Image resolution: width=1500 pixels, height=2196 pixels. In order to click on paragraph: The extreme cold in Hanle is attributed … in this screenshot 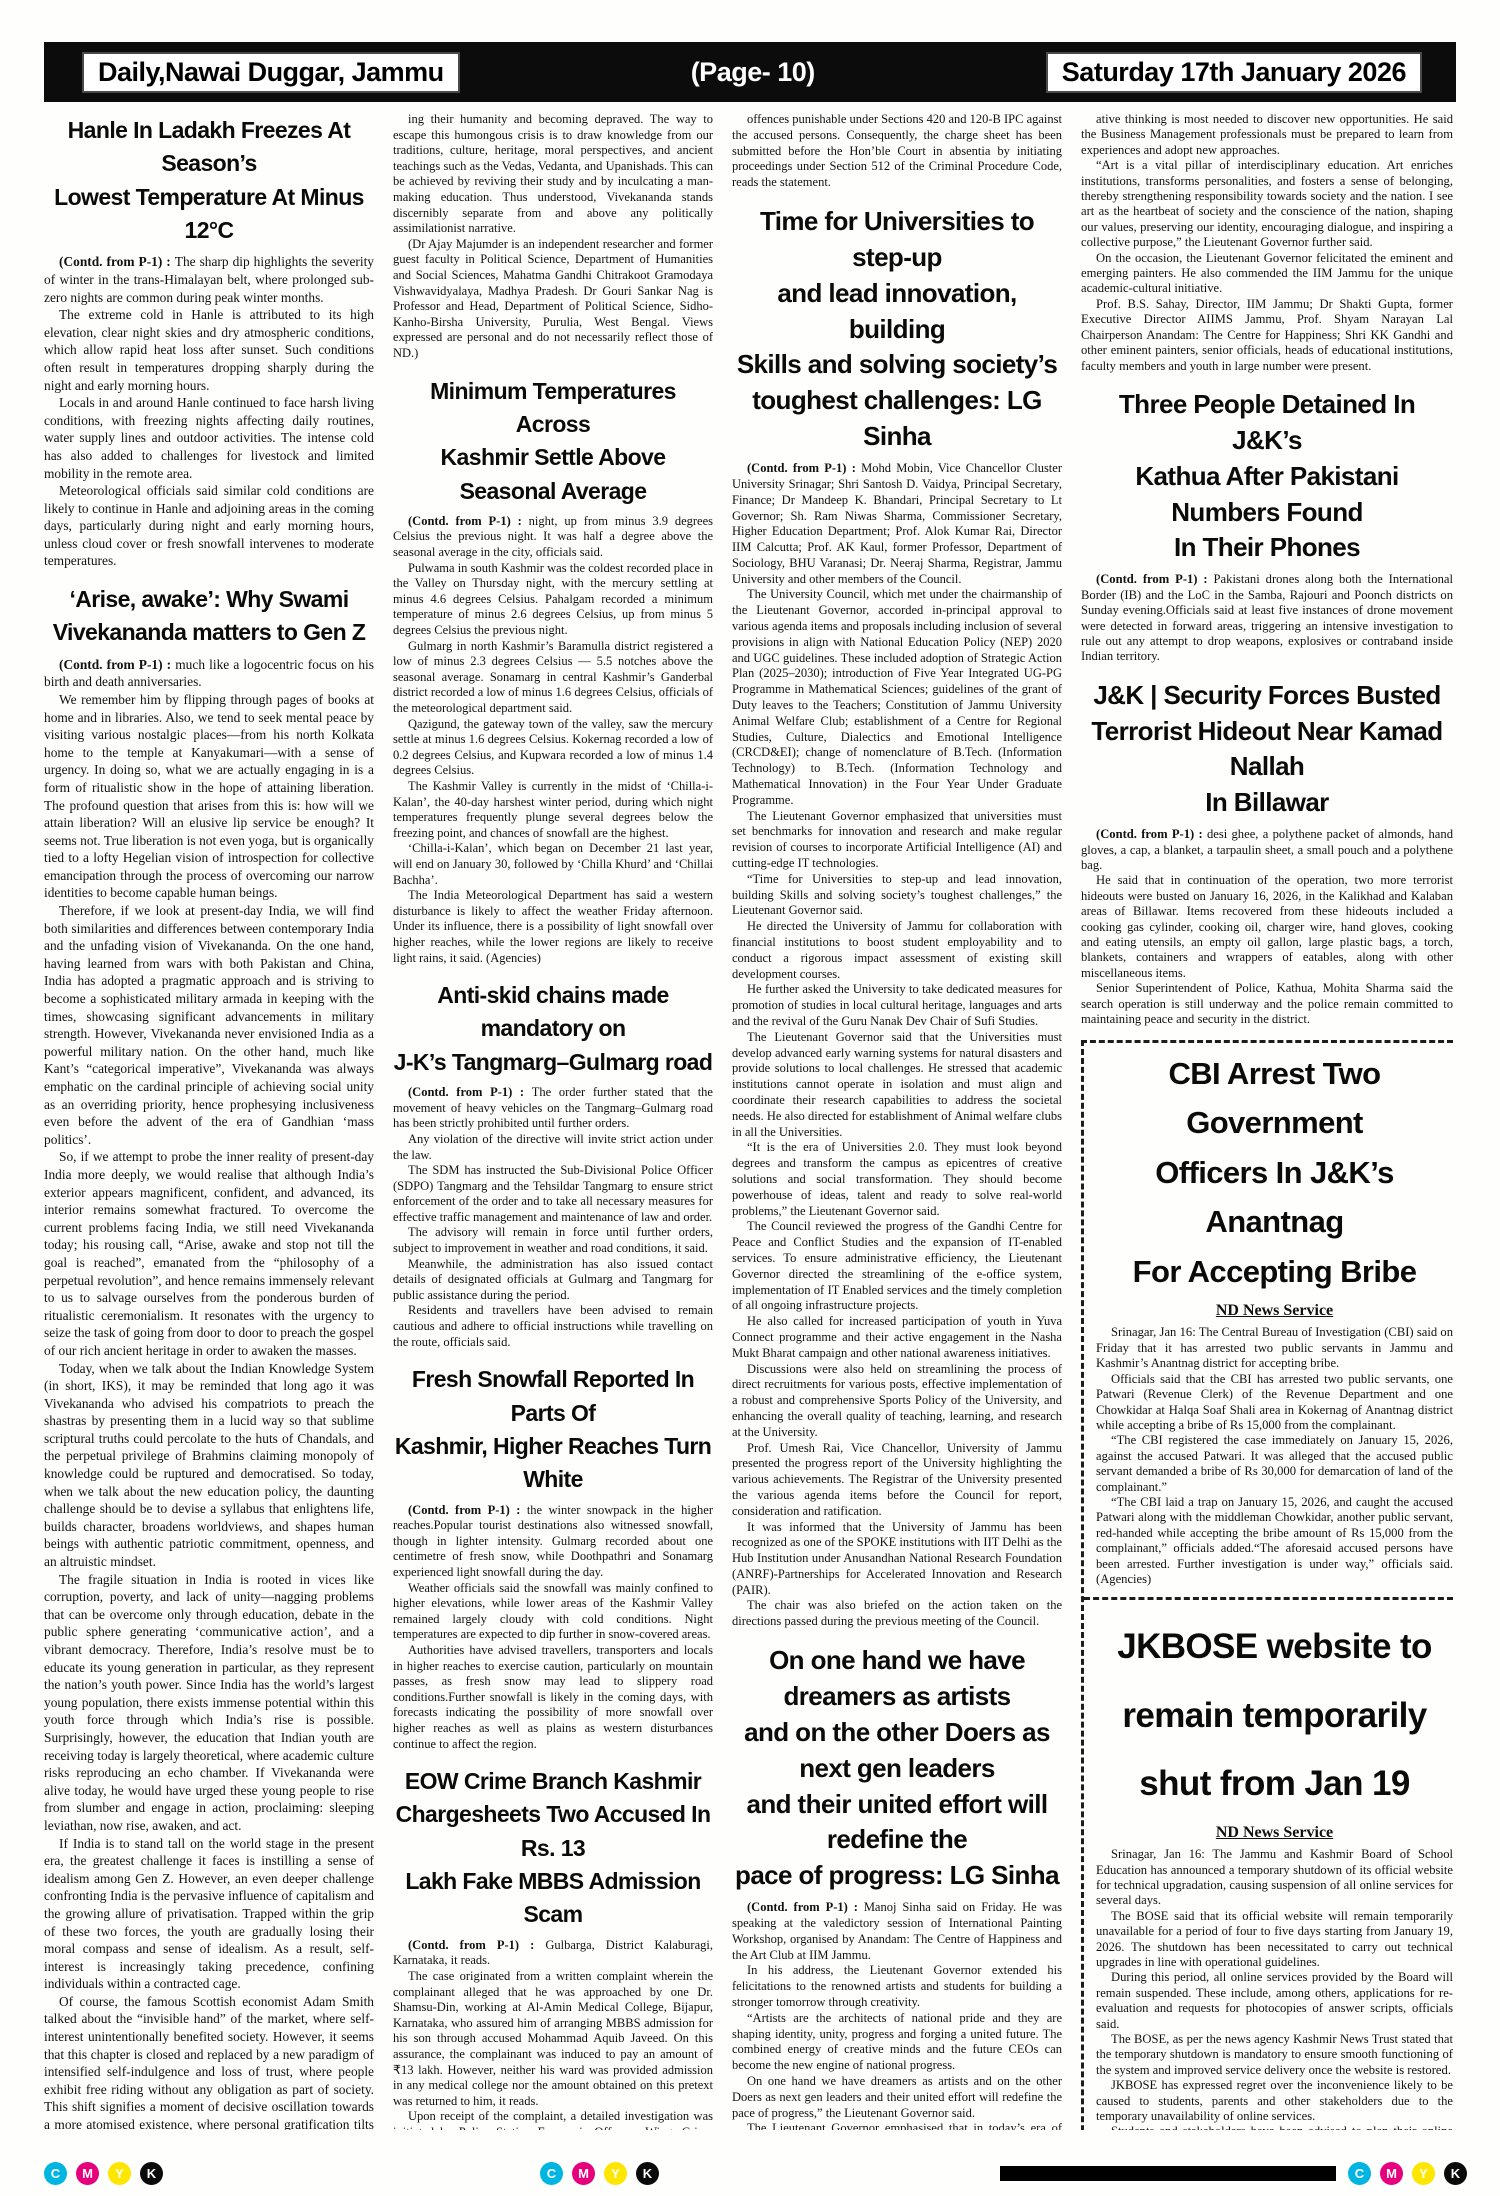, I will do `click(209, 350)`.